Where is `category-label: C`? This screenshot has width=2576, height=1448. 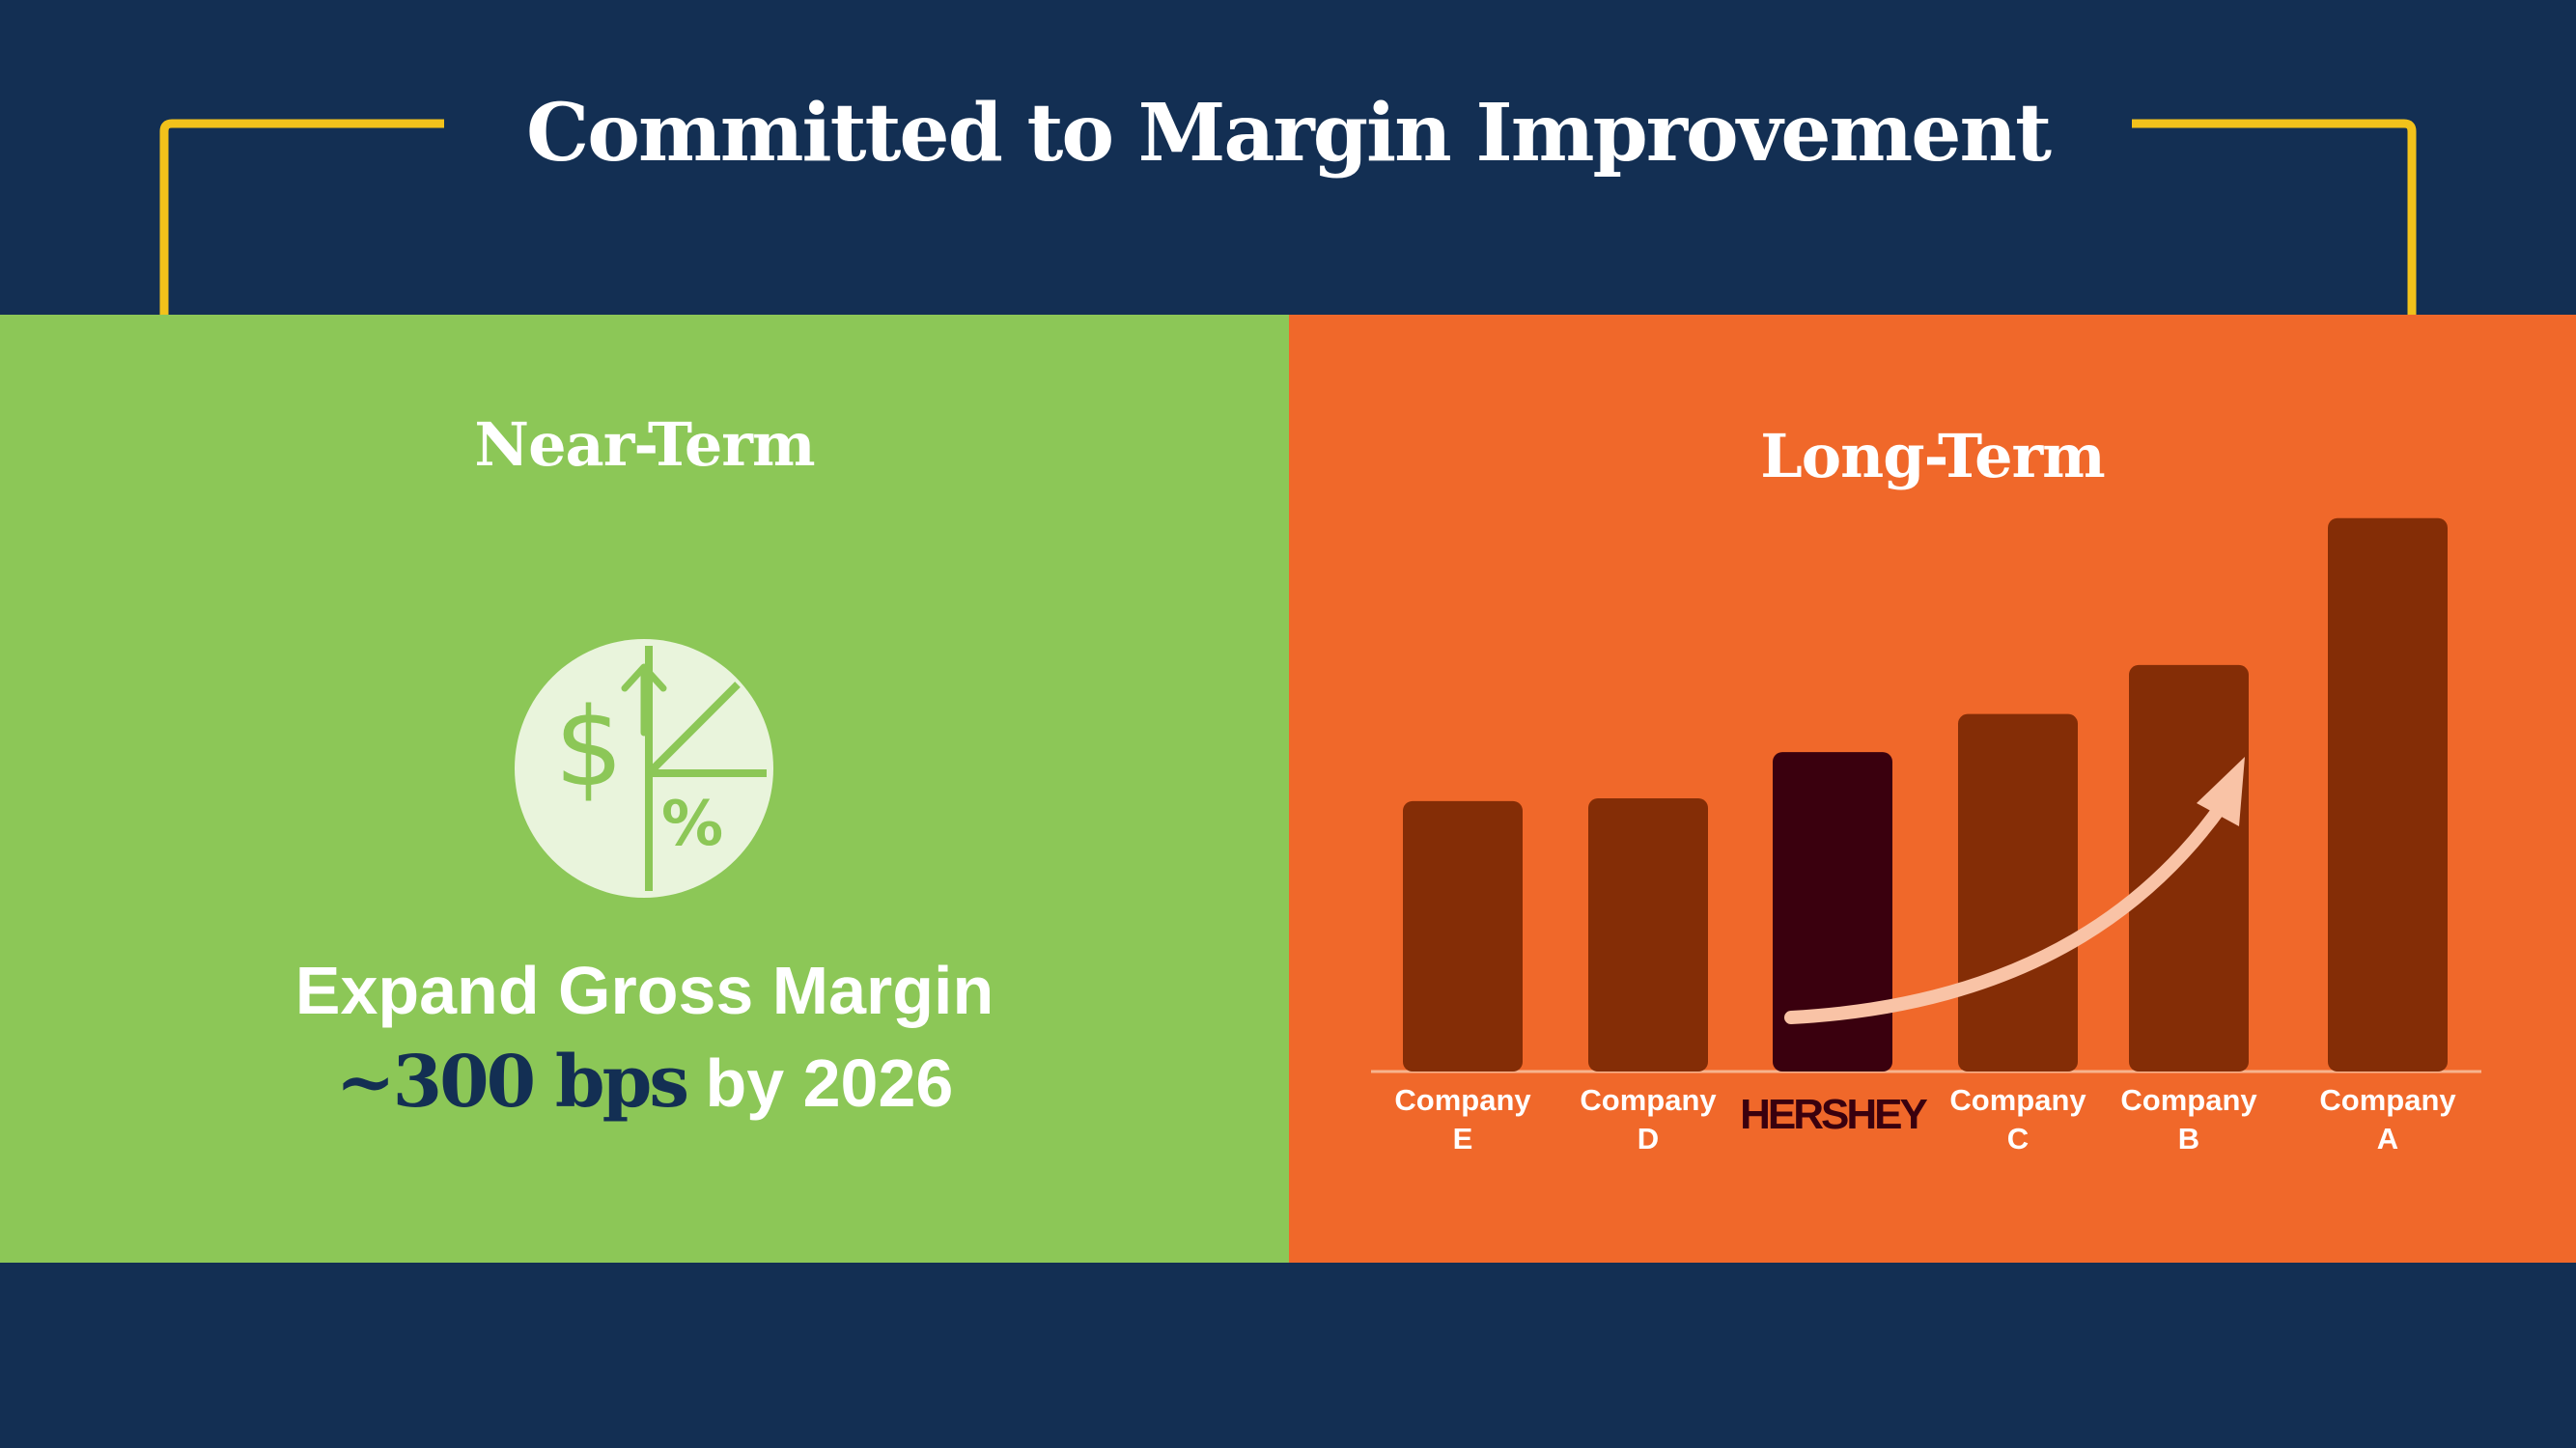
category-label: C is located at coordinates (2018, 1139).